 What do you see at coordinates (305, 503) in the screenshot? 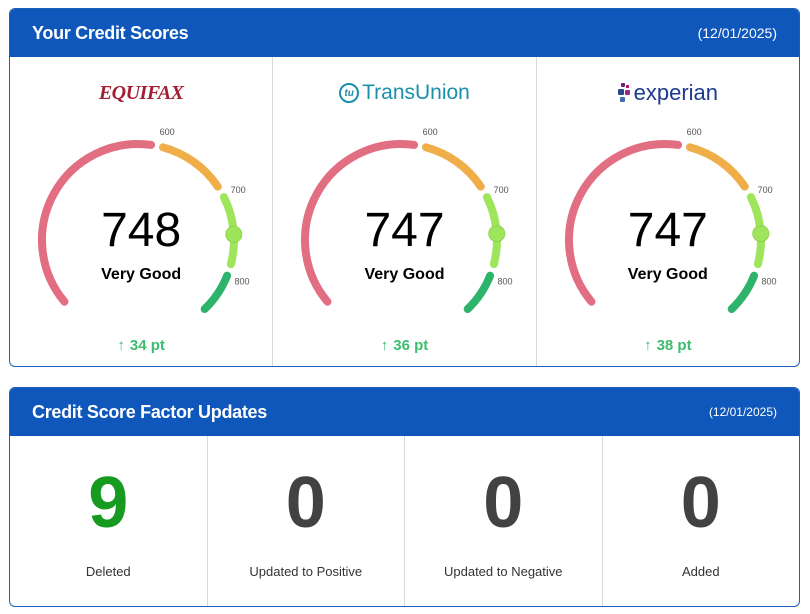
I see `updated-positive-count: 0` at bounding box center [305, 503].